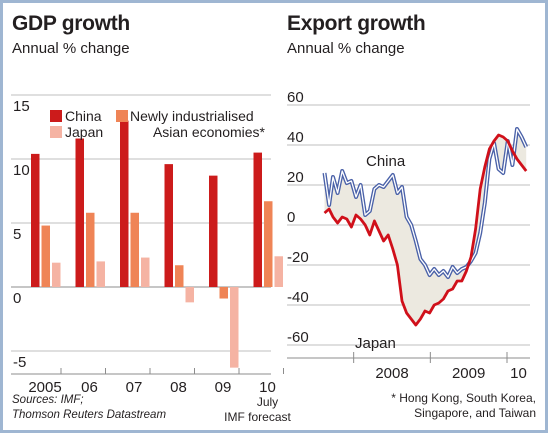 This screenshot has height=433, width=548. I want to click on export-annotation-japan: Japan, so click(375, 343).